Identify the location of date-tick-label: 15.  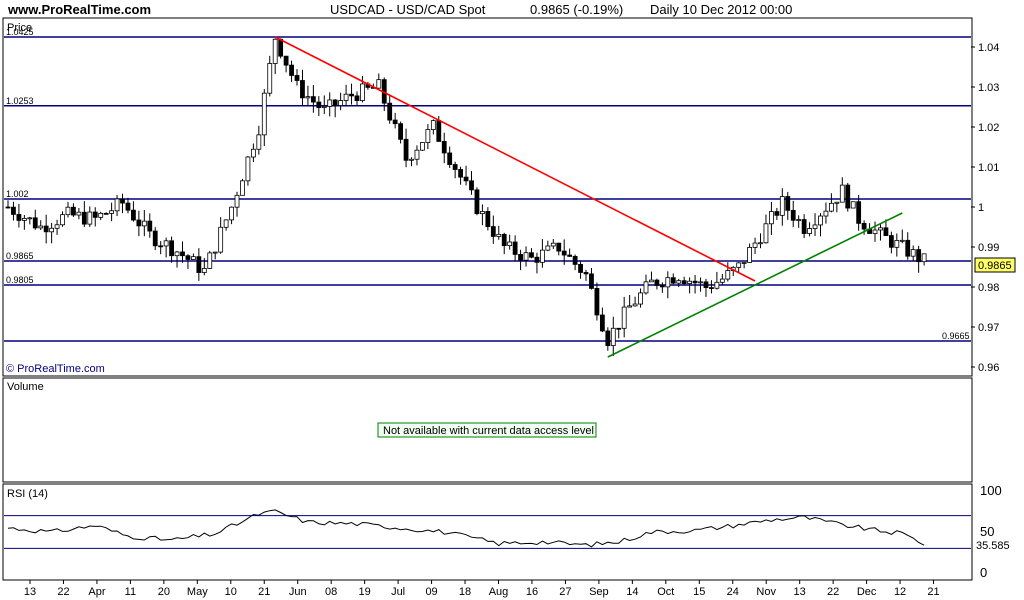
(699, 592).